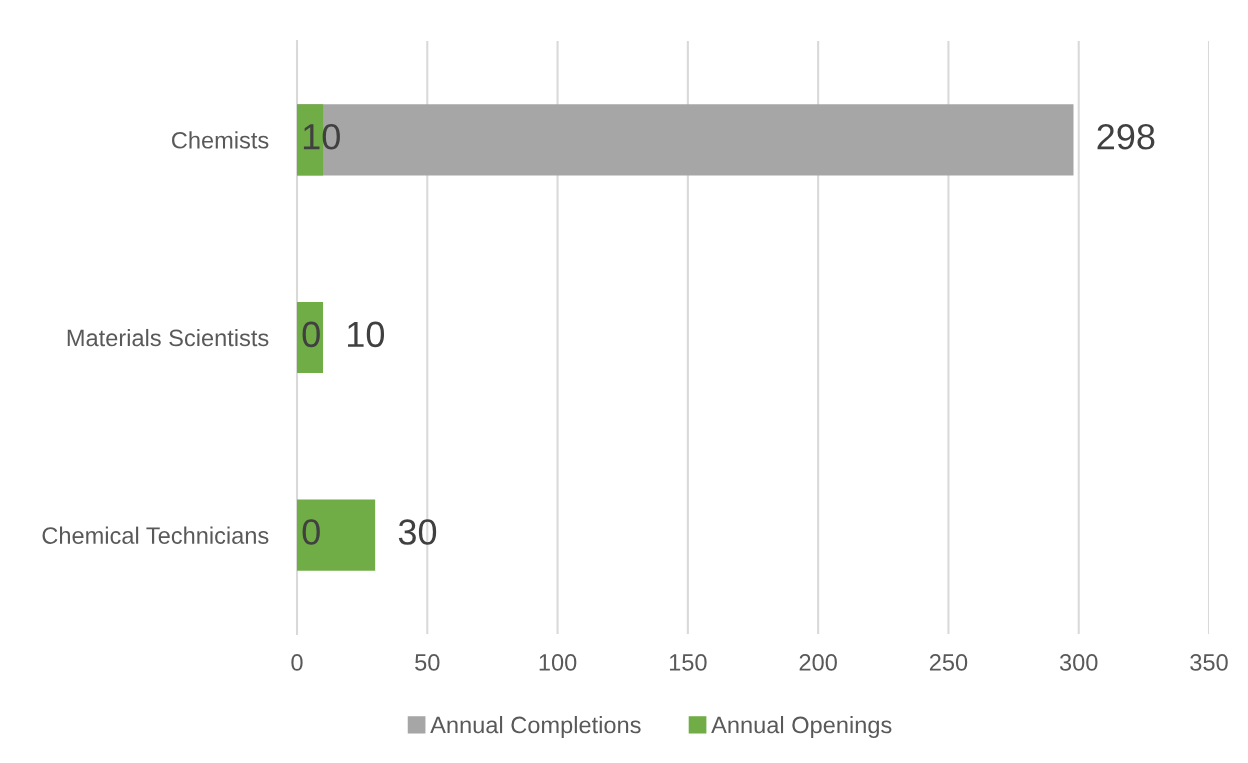 The height and width of the screenshot is (763, 1248). What do you see at coordinates (366, 334) in the screenshot?
I see `data-label: 10` at bounding box center [366, 334].